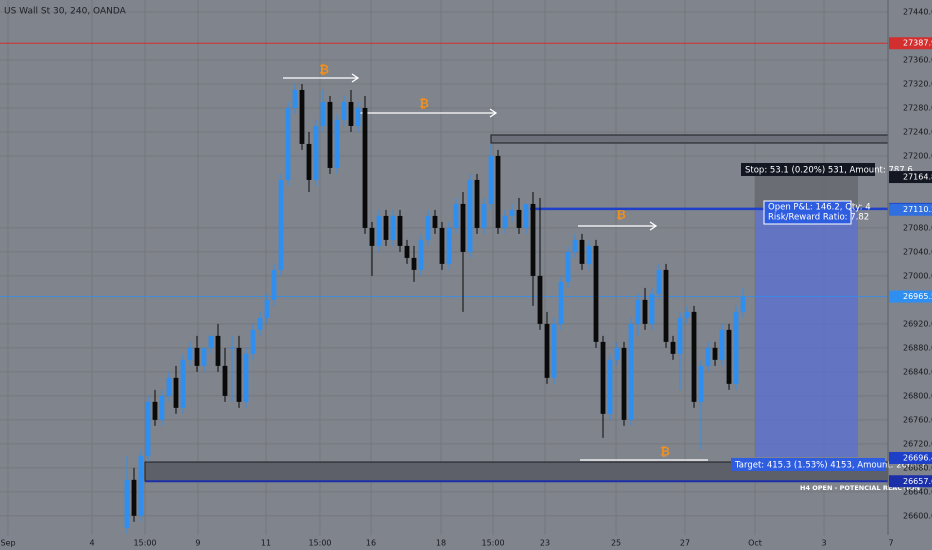 This screenshot has width=932, height=550. Describe the element at coordinates (917, 457) in the screenshot. I see `price-label: 26696.4` at that location.